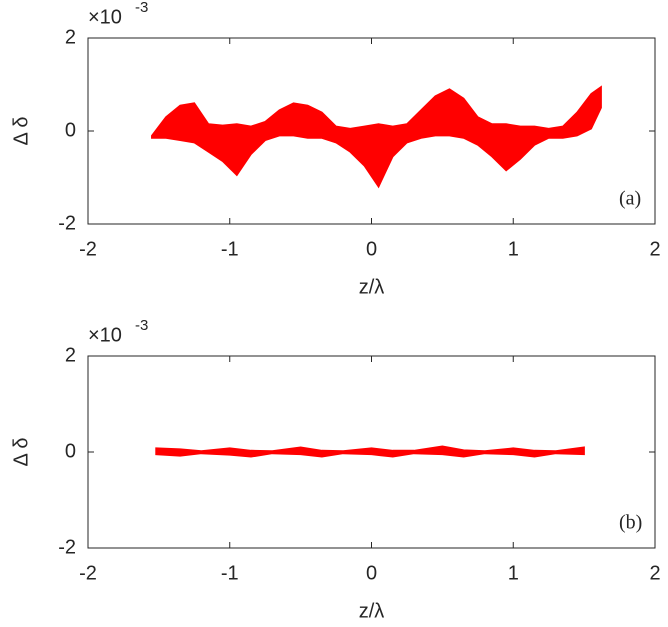 The height and width of the screenshot is (627, 668). I want to click on annotation: (b), so click(630, 523).